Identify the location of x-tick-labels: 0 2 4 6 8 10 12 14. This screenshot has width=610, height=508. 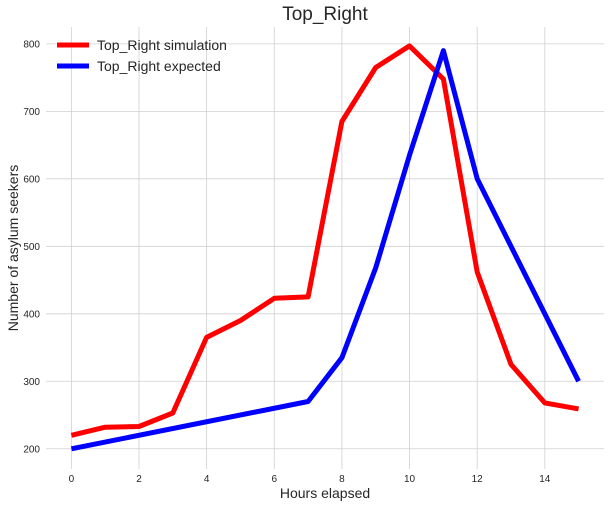
(310, 479).